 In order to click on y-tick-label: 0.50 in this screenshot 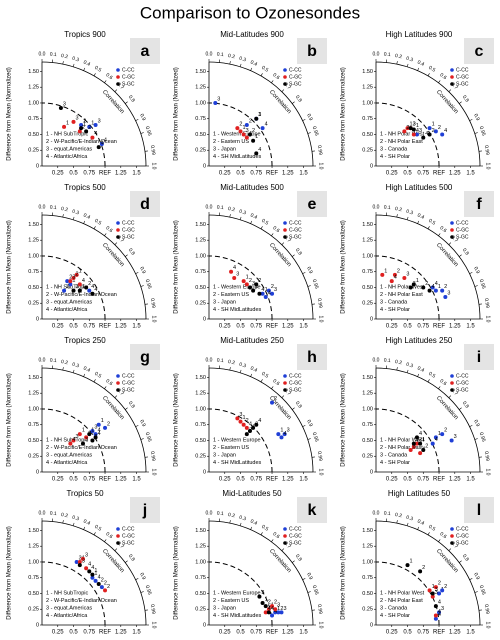, I will do `click(367, 441)`.